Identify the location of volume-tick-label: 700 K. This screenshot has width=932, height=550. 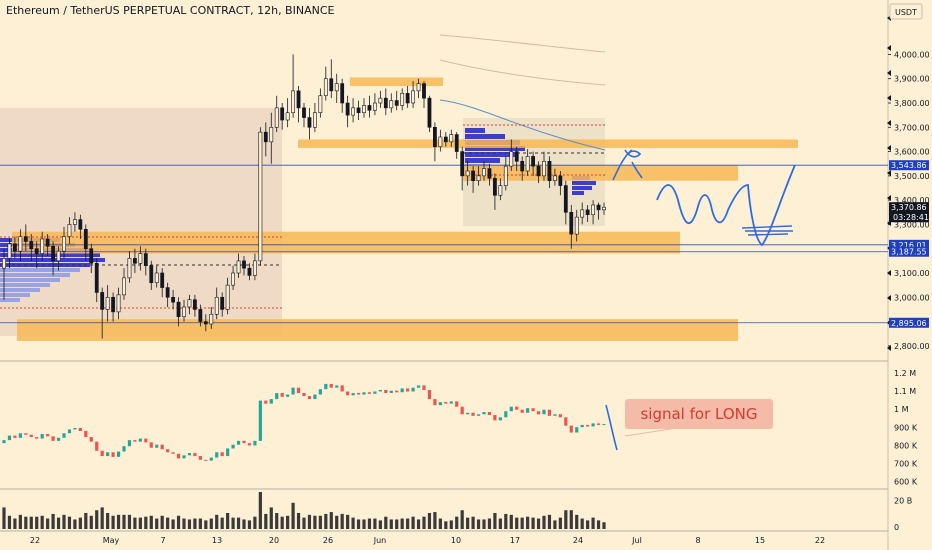
(906, 463).